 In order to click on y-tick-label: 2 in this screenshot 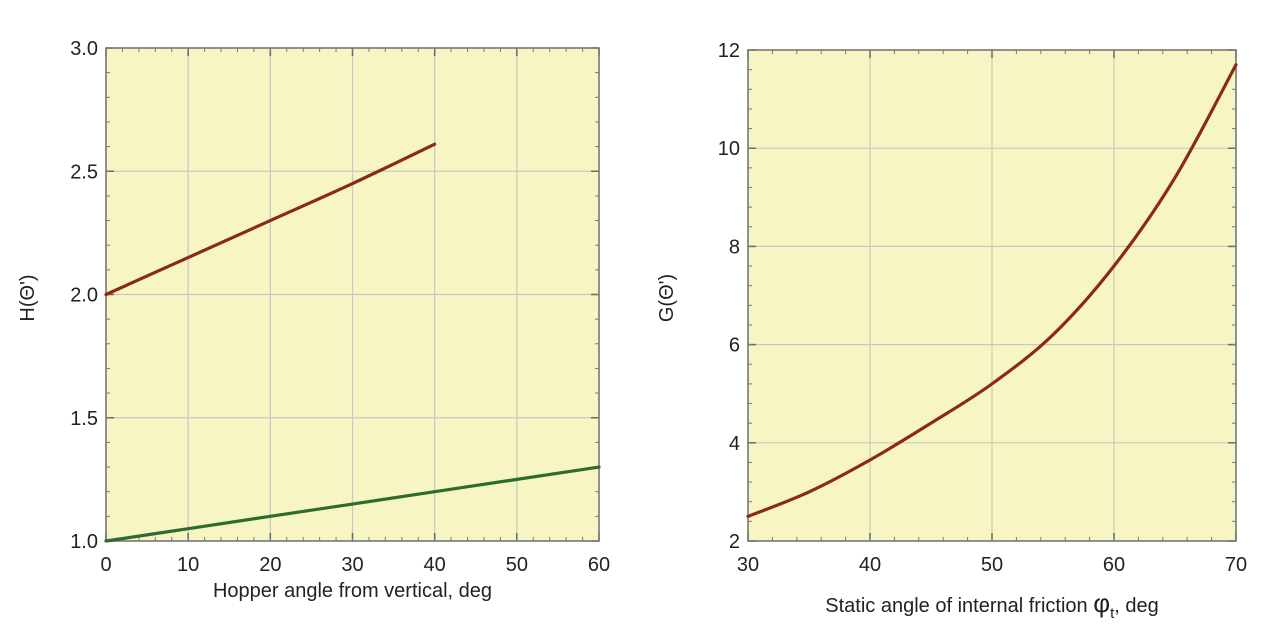, I will do `click(734, 542)`.